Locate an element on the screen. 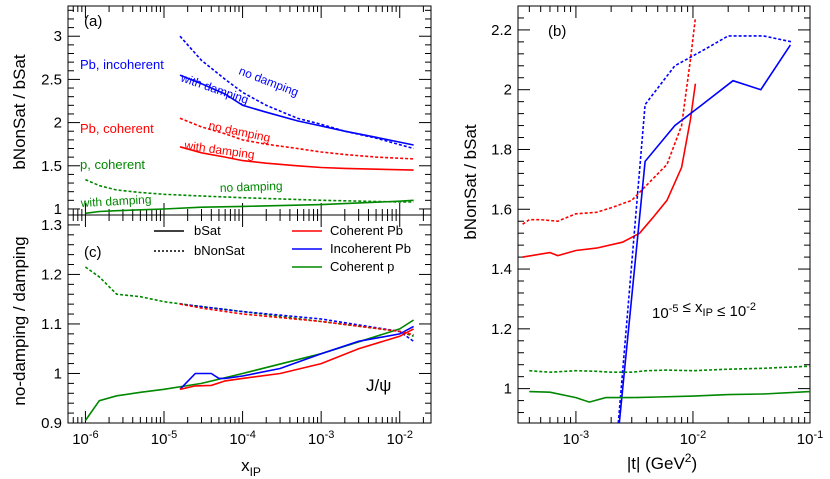 The image size is (830, 479). series-line-p-coherent-no-damping is located at coordinates (249, 190).